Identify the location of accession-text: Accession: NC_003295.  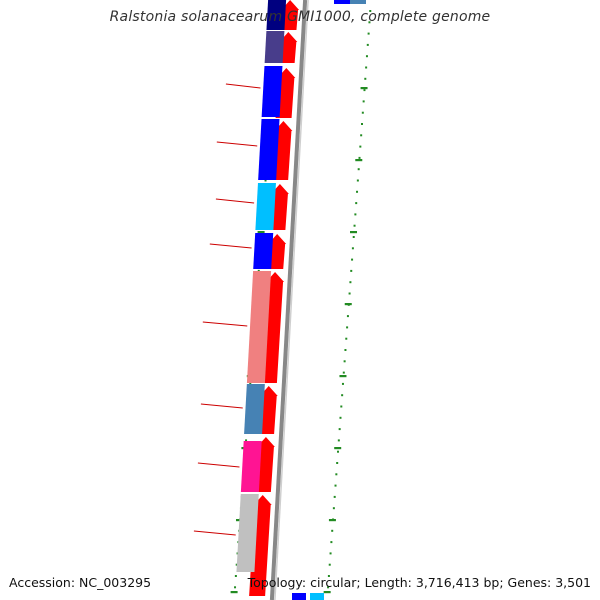
(80, 582).